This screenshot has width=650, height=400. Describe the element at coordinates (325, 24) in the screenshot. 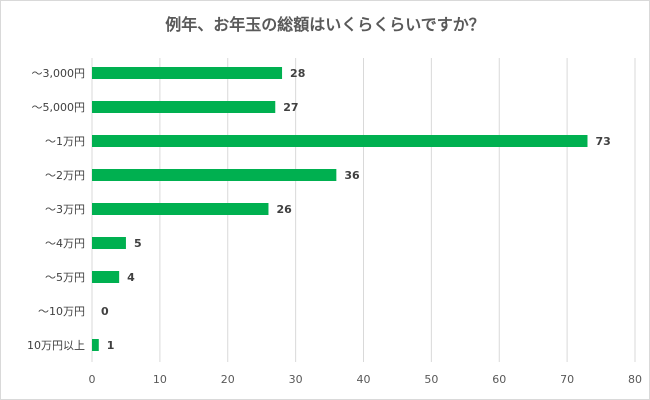

I see `chart-title: 例年、お年玉の総額はいくらくらいですか？` at that location.